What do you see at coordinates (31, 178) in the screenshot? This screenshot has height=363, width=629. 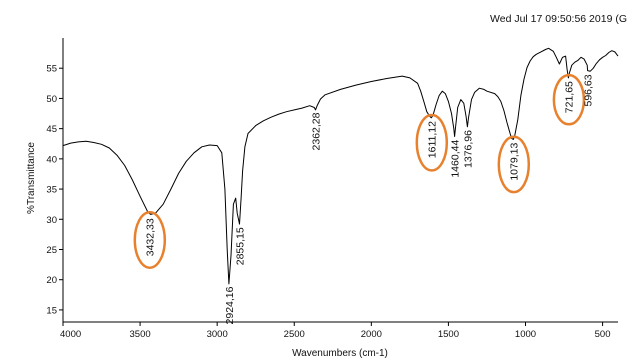 I see `y-axis-title: %Transmittance` at bounding box center [31, 178].